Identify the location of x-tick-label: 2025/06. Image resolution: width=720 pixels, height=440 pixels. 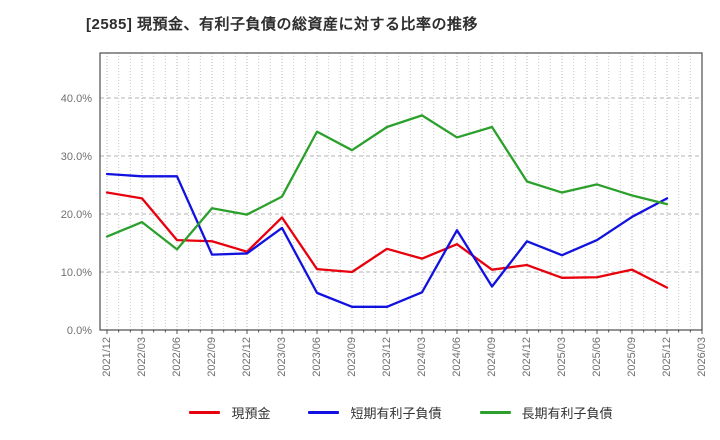
(597, 357).